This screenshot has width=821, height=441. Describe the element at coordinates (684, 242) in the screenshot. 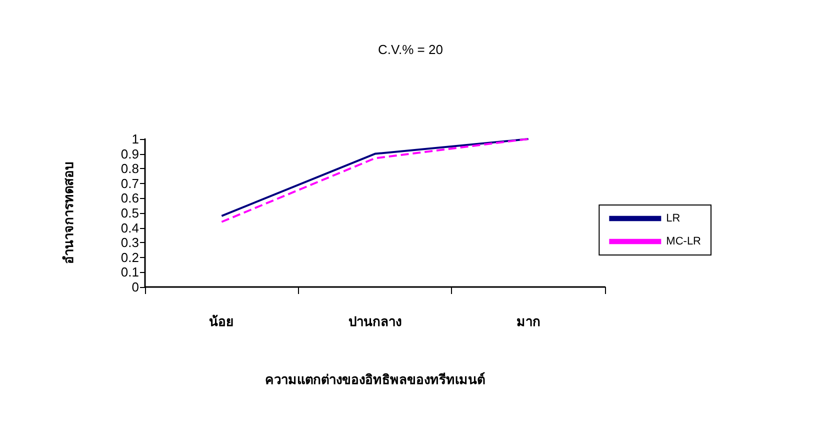

I see `legend-label: MC-LR` at that location.